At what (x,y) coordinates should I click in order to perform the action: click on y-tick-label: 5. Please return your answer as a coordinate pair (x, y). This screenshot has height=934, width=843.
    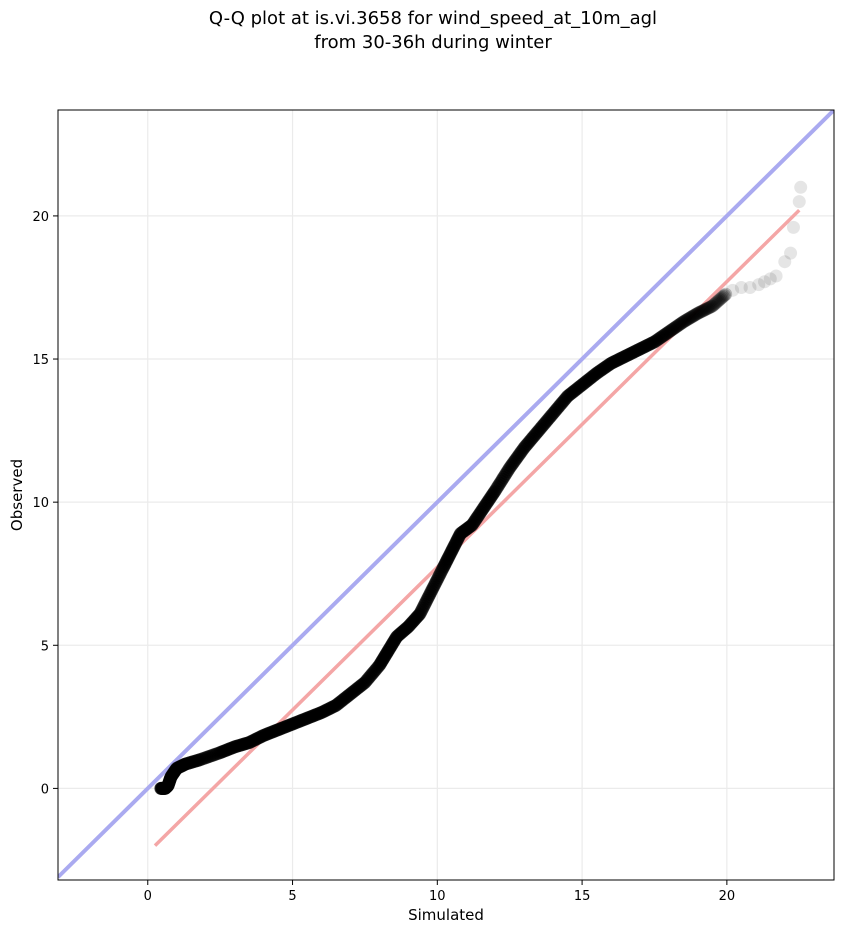
    Looking at the image, I should click on (45, 646).